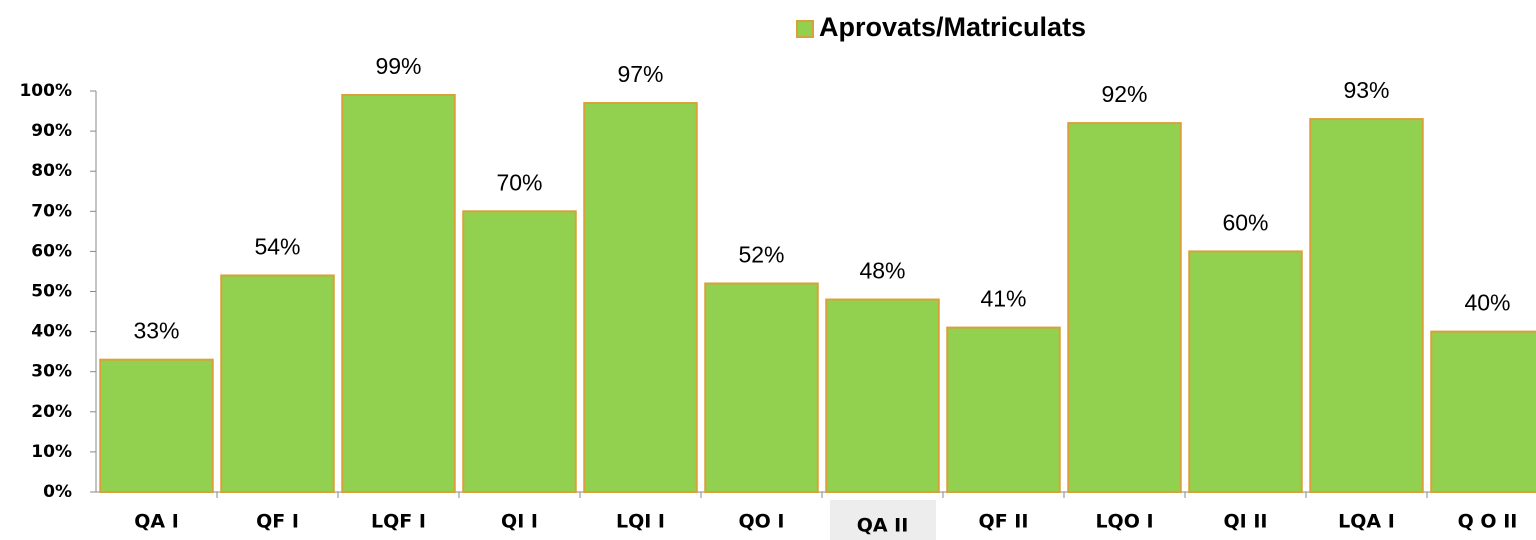 The width and height of the screenshot is (1536, 540). I want to click on value-label: 93%, so click(1366, 90).